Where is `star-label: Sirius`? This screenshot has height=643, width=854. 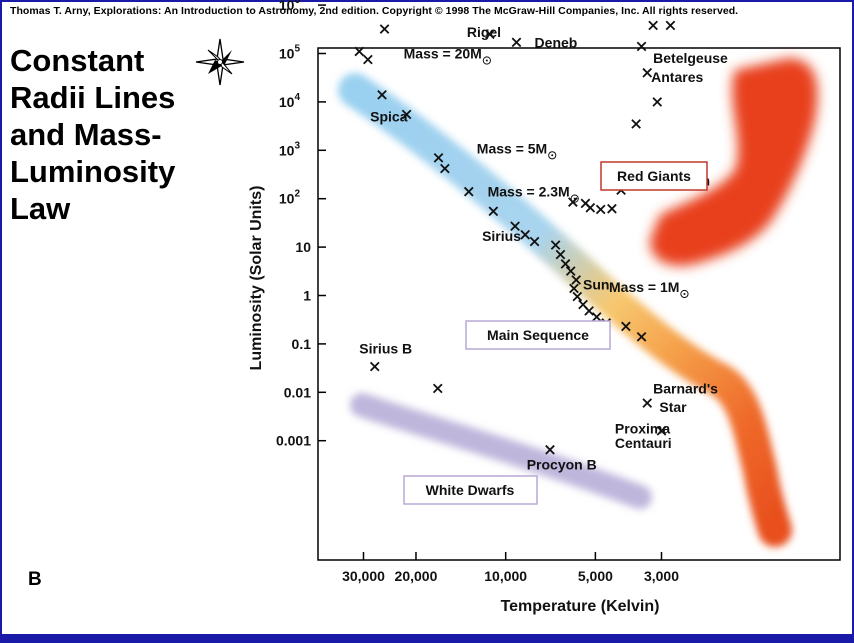 star-label: Sirius is located at coordinates (501, 236).